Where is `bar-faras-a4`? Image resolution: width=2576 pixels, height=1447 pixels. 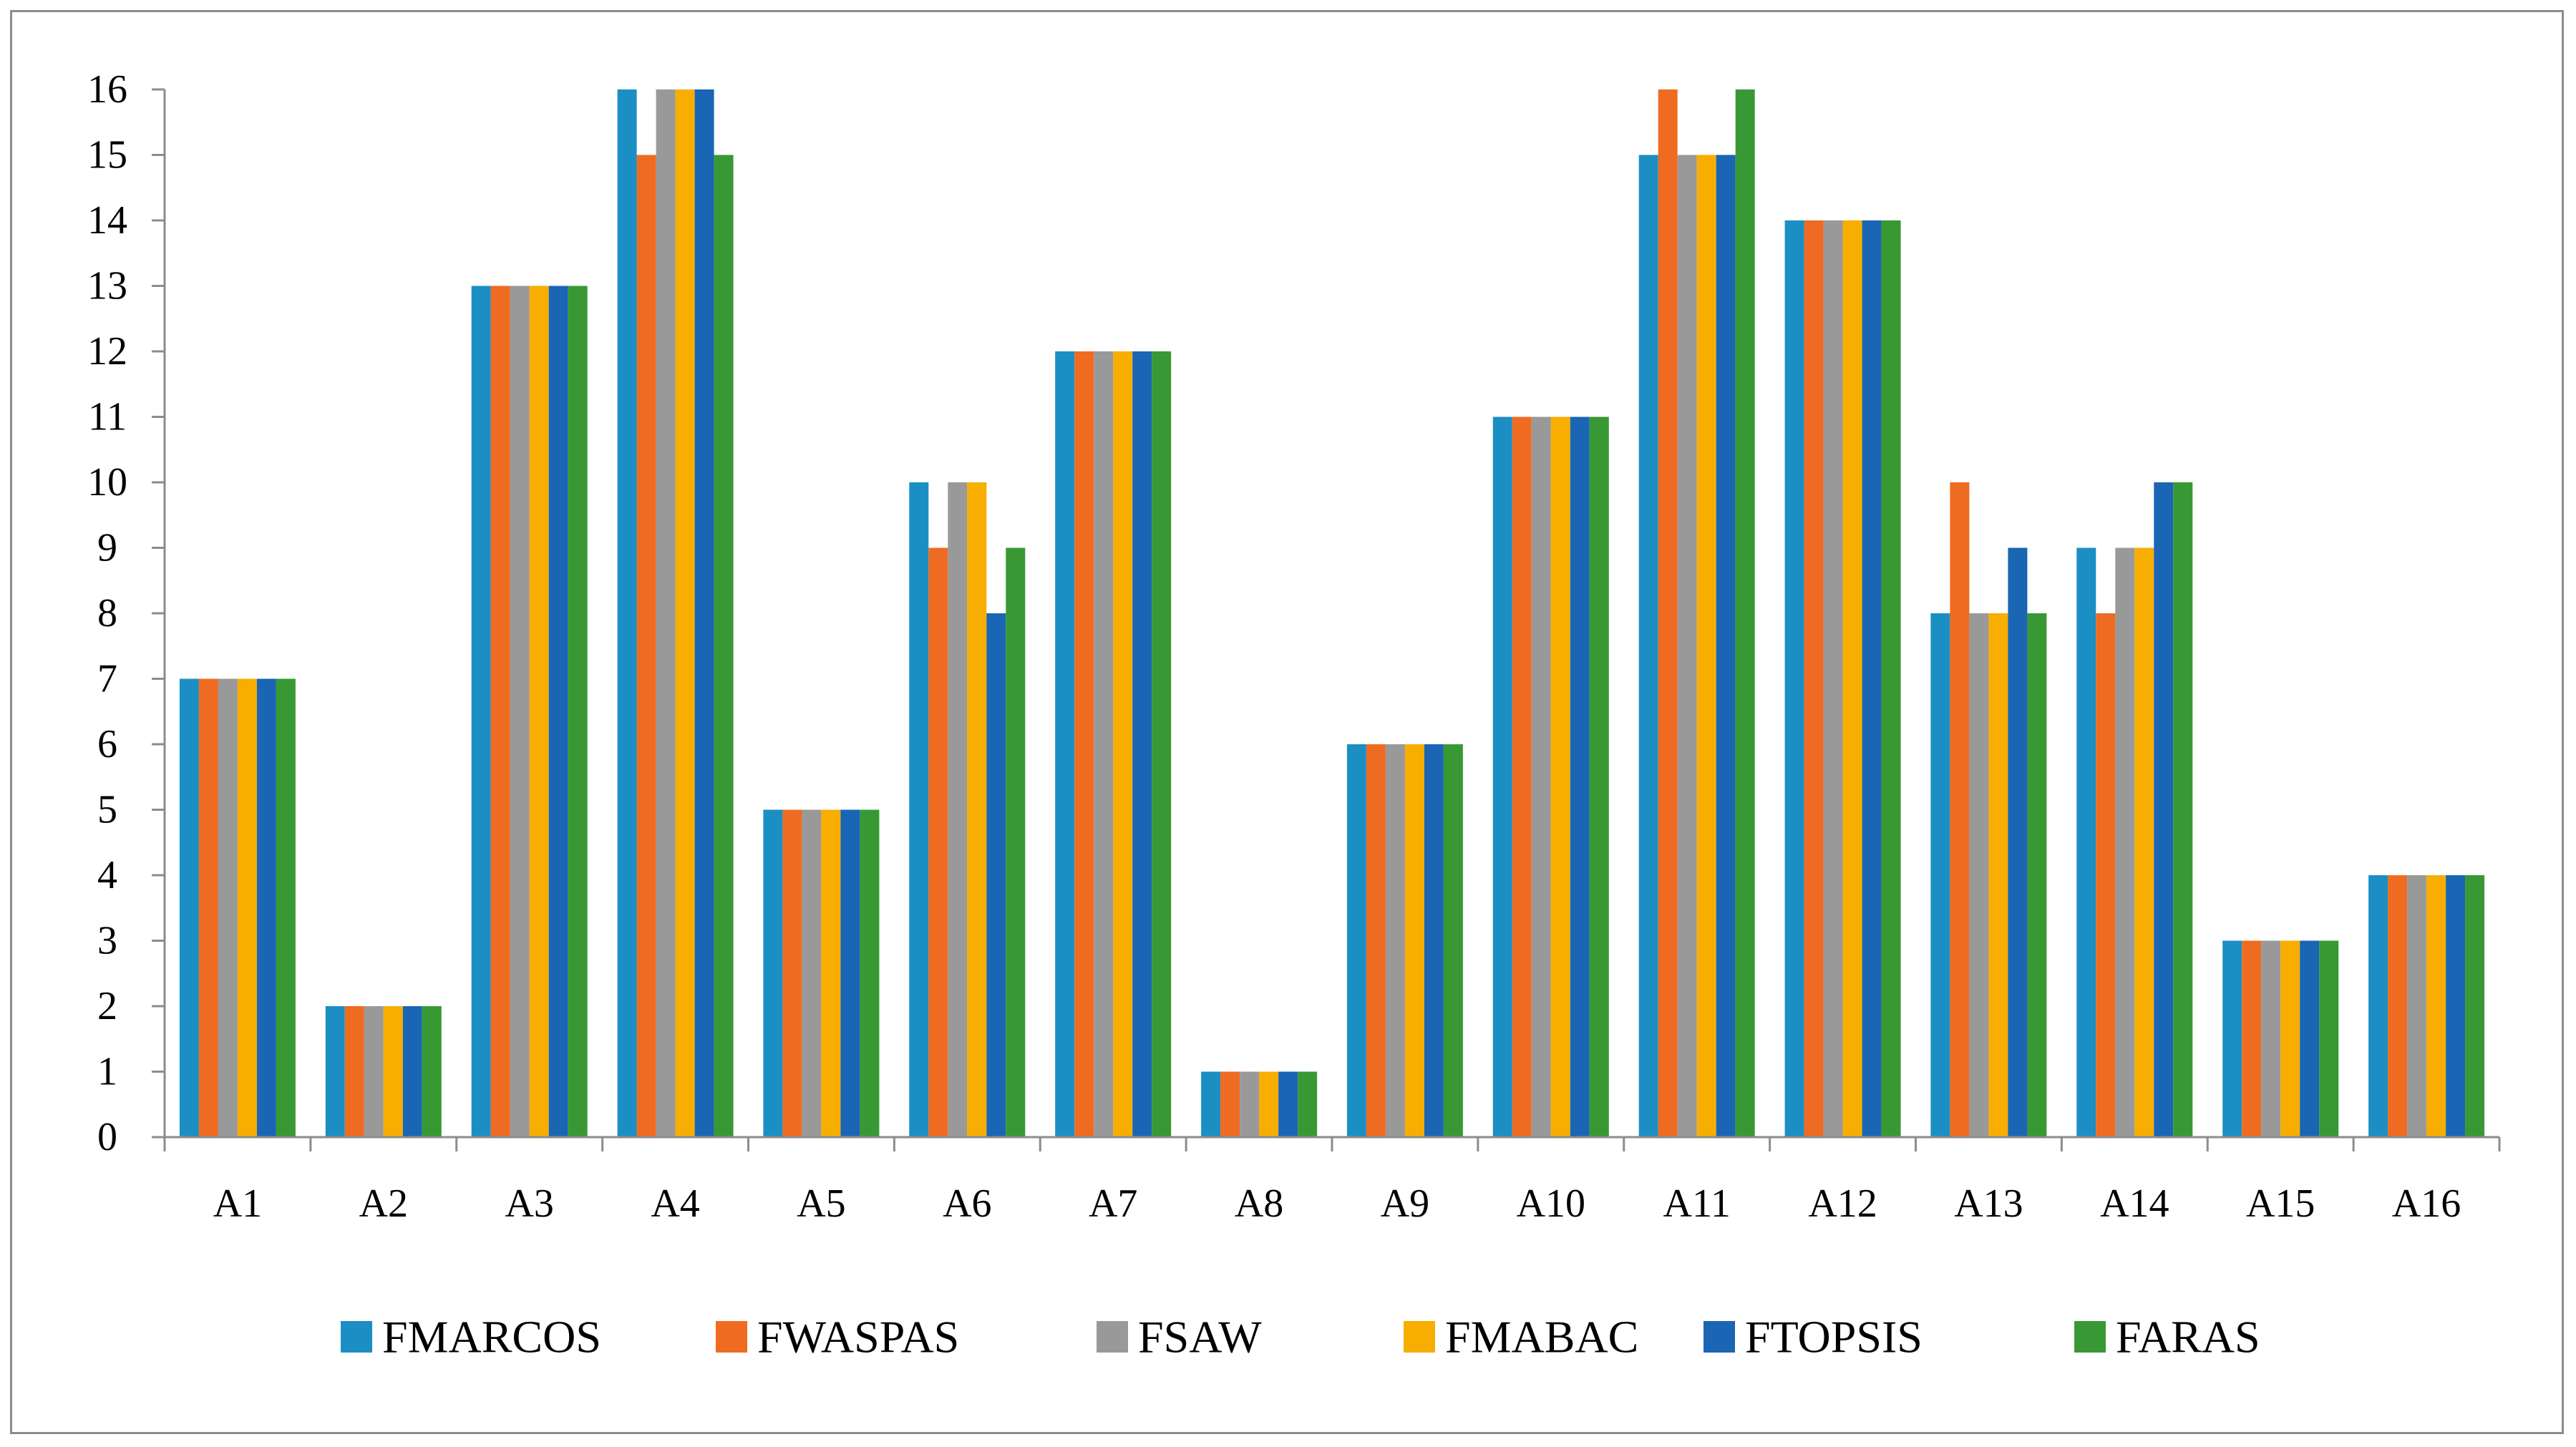
bar-faras-a4 is located at coordinates (724, 646).